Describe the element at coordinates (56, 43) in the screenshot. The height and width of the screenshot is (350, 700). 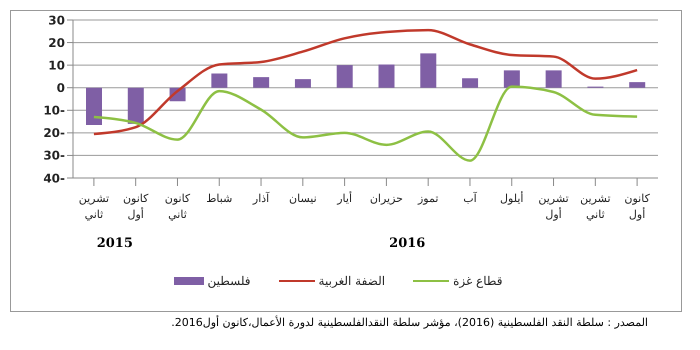
I see `y-tick-label: 20` at that location.